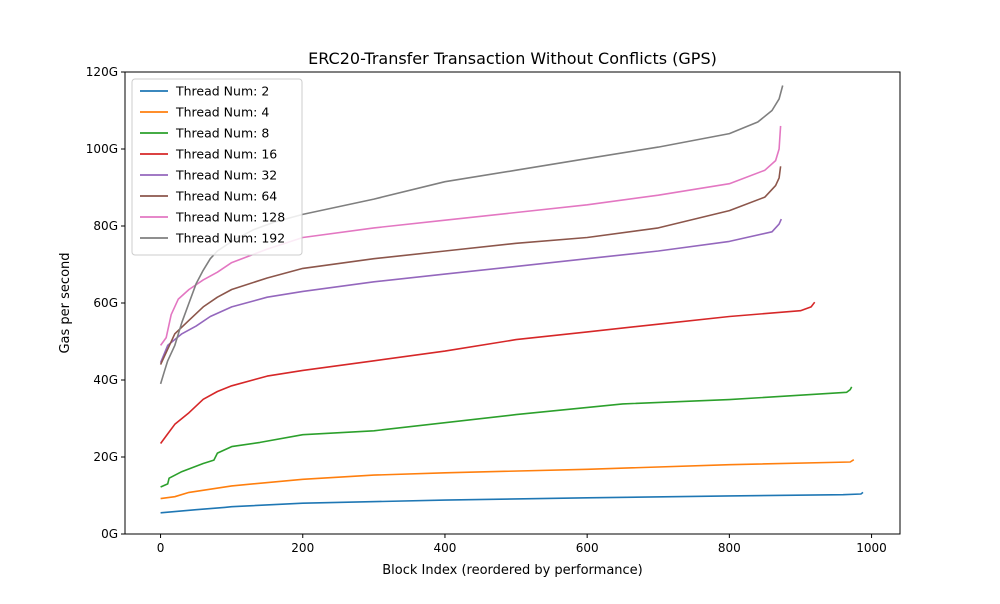 Image resolution: width=1000 pixels, height=604 pixels. I want to click on x-tick-label: 800, so click(729, 548).